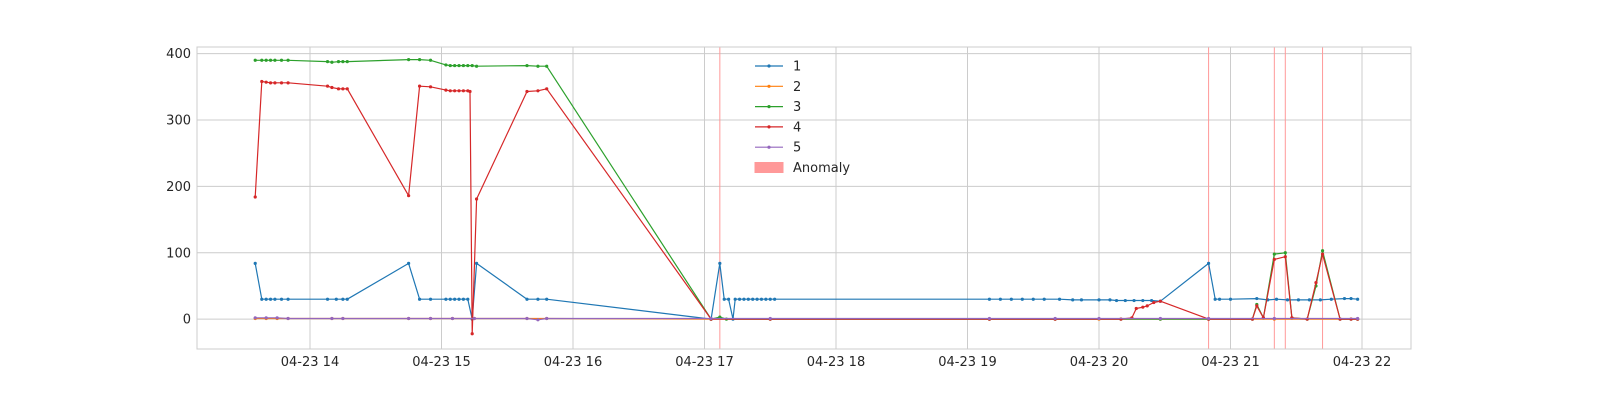 Image resolution: width=1600 pixels, height=400 pixels. Describe the element at coordinates (802, 118) in the screenshot. I see `legend: 1 2 3 4 5 Anomaly` at that location.